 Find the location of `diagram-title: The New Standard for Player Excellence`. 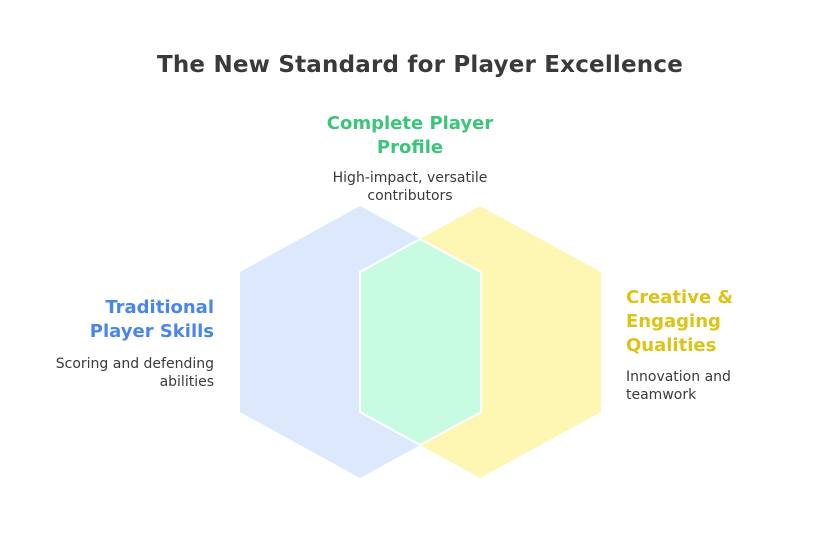

diagram-title: The New Standard for Player Excellence is located at coordinates (420, 65).